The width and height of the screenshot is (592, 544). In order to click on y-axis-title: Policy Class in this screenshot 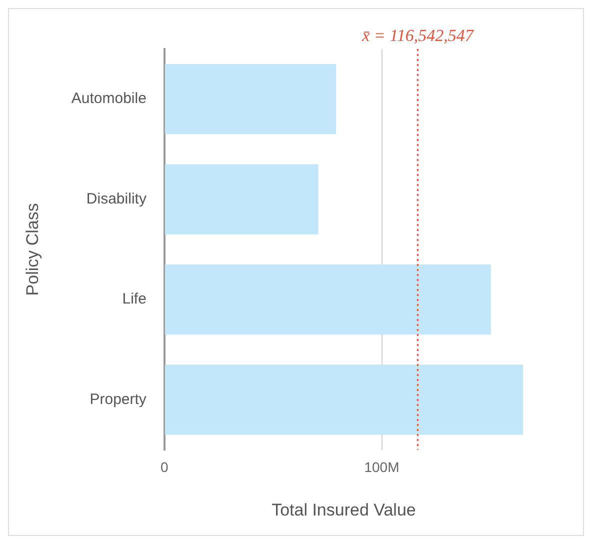, I will do `click(32, 249)`.